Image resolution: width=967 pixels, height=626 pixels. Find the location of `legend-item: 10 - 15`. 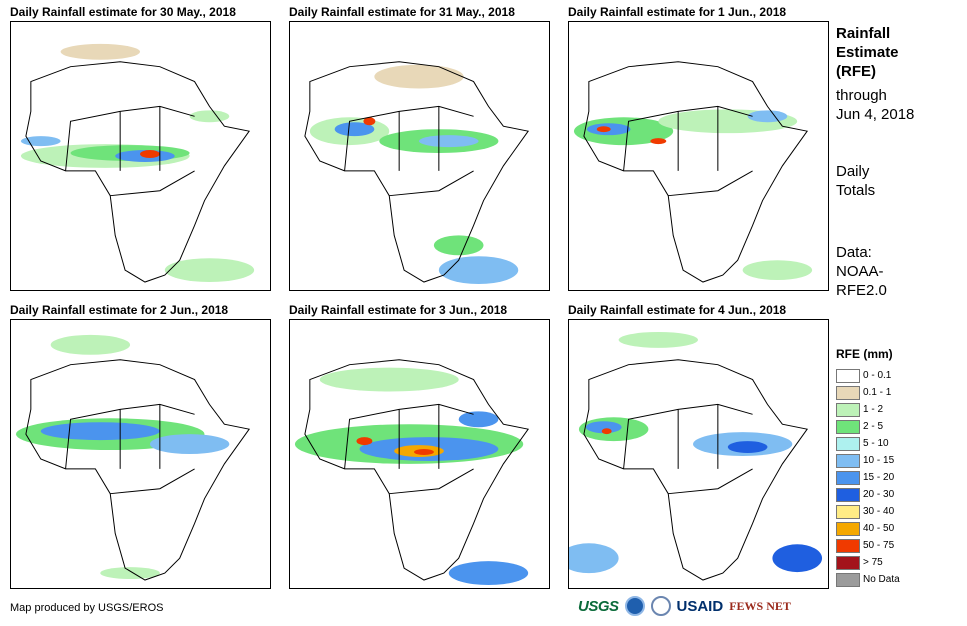

legend-item: 10 - 15 is located at coordinates (868, 460).